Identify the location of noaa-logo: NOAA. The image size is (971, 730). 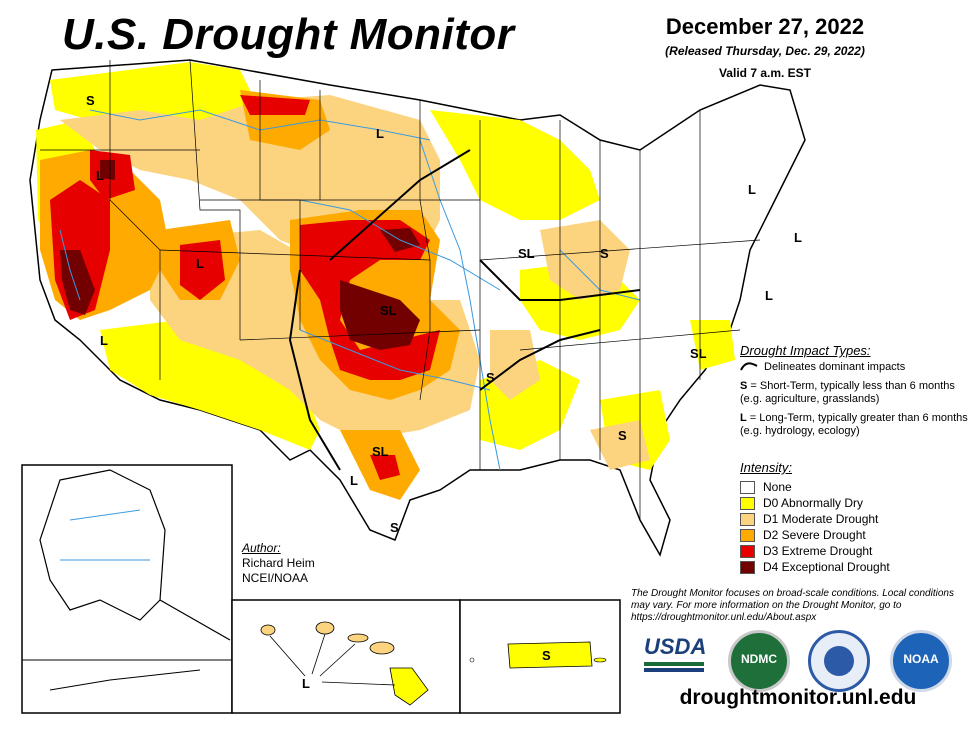
(921, 661).